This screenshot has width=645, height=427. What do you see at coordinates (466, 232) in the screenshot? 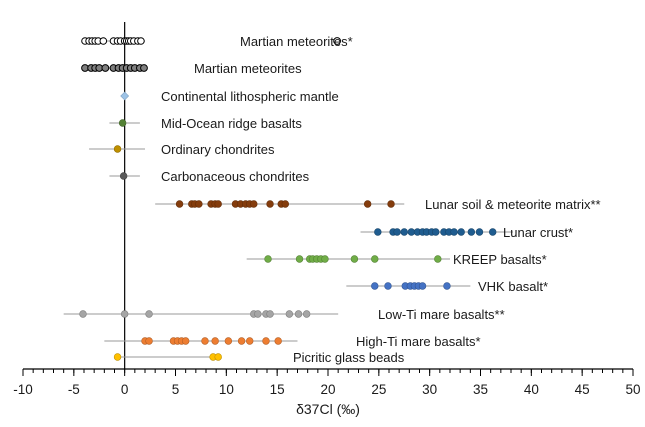
I see `series-7: Lunar crust*` at bounding box center [466, 232].